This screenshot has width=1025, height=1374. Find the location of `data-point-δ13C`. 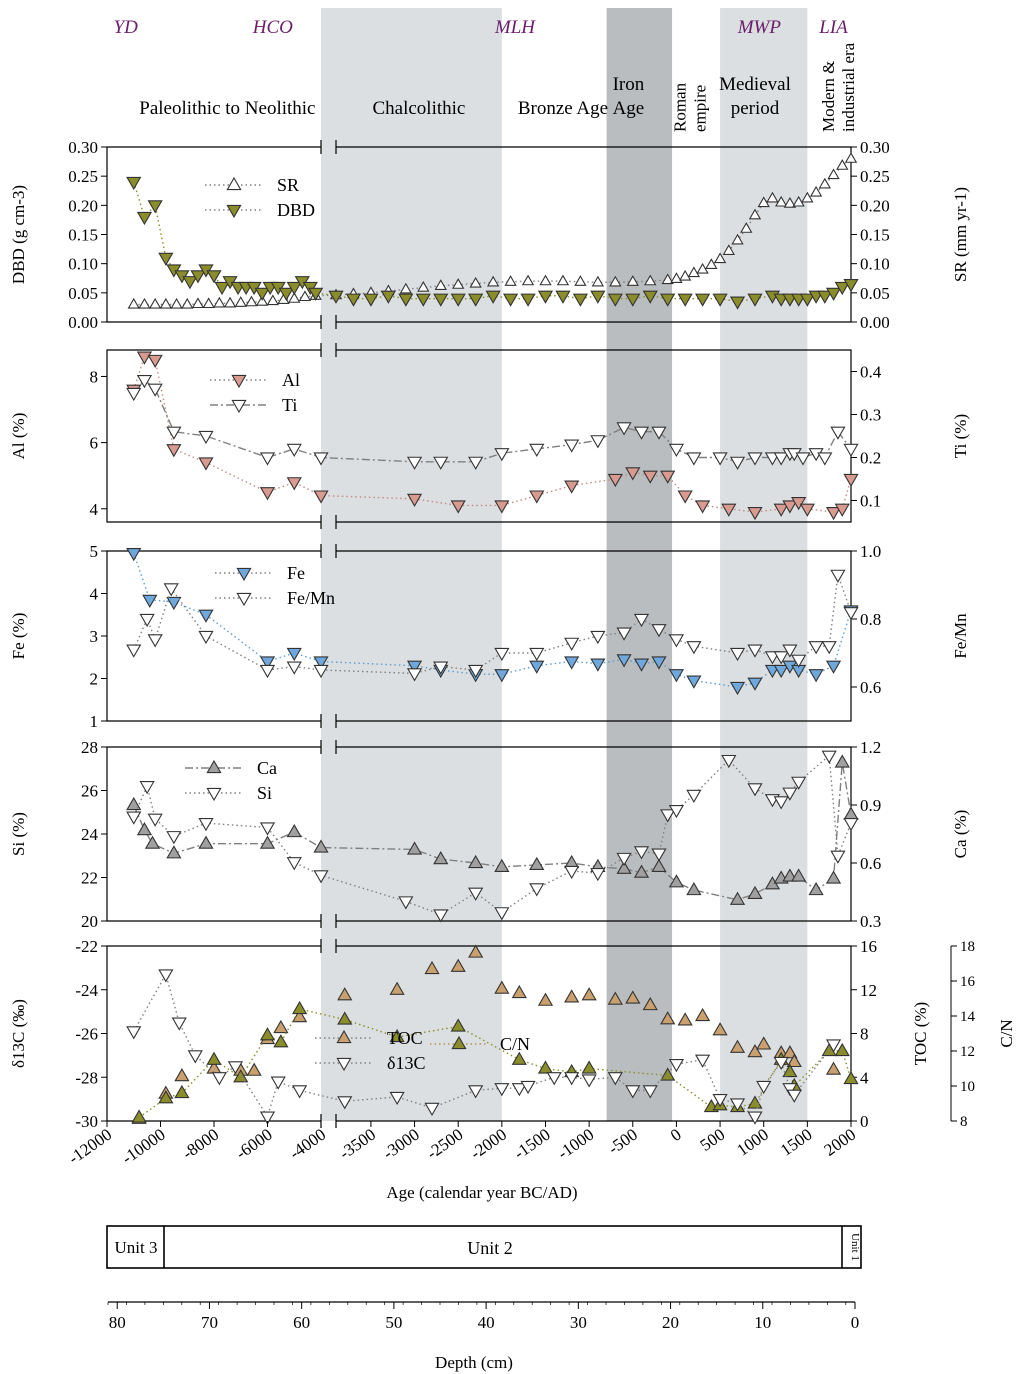

data-point-δ13C is located at coordinates (502, 1090).